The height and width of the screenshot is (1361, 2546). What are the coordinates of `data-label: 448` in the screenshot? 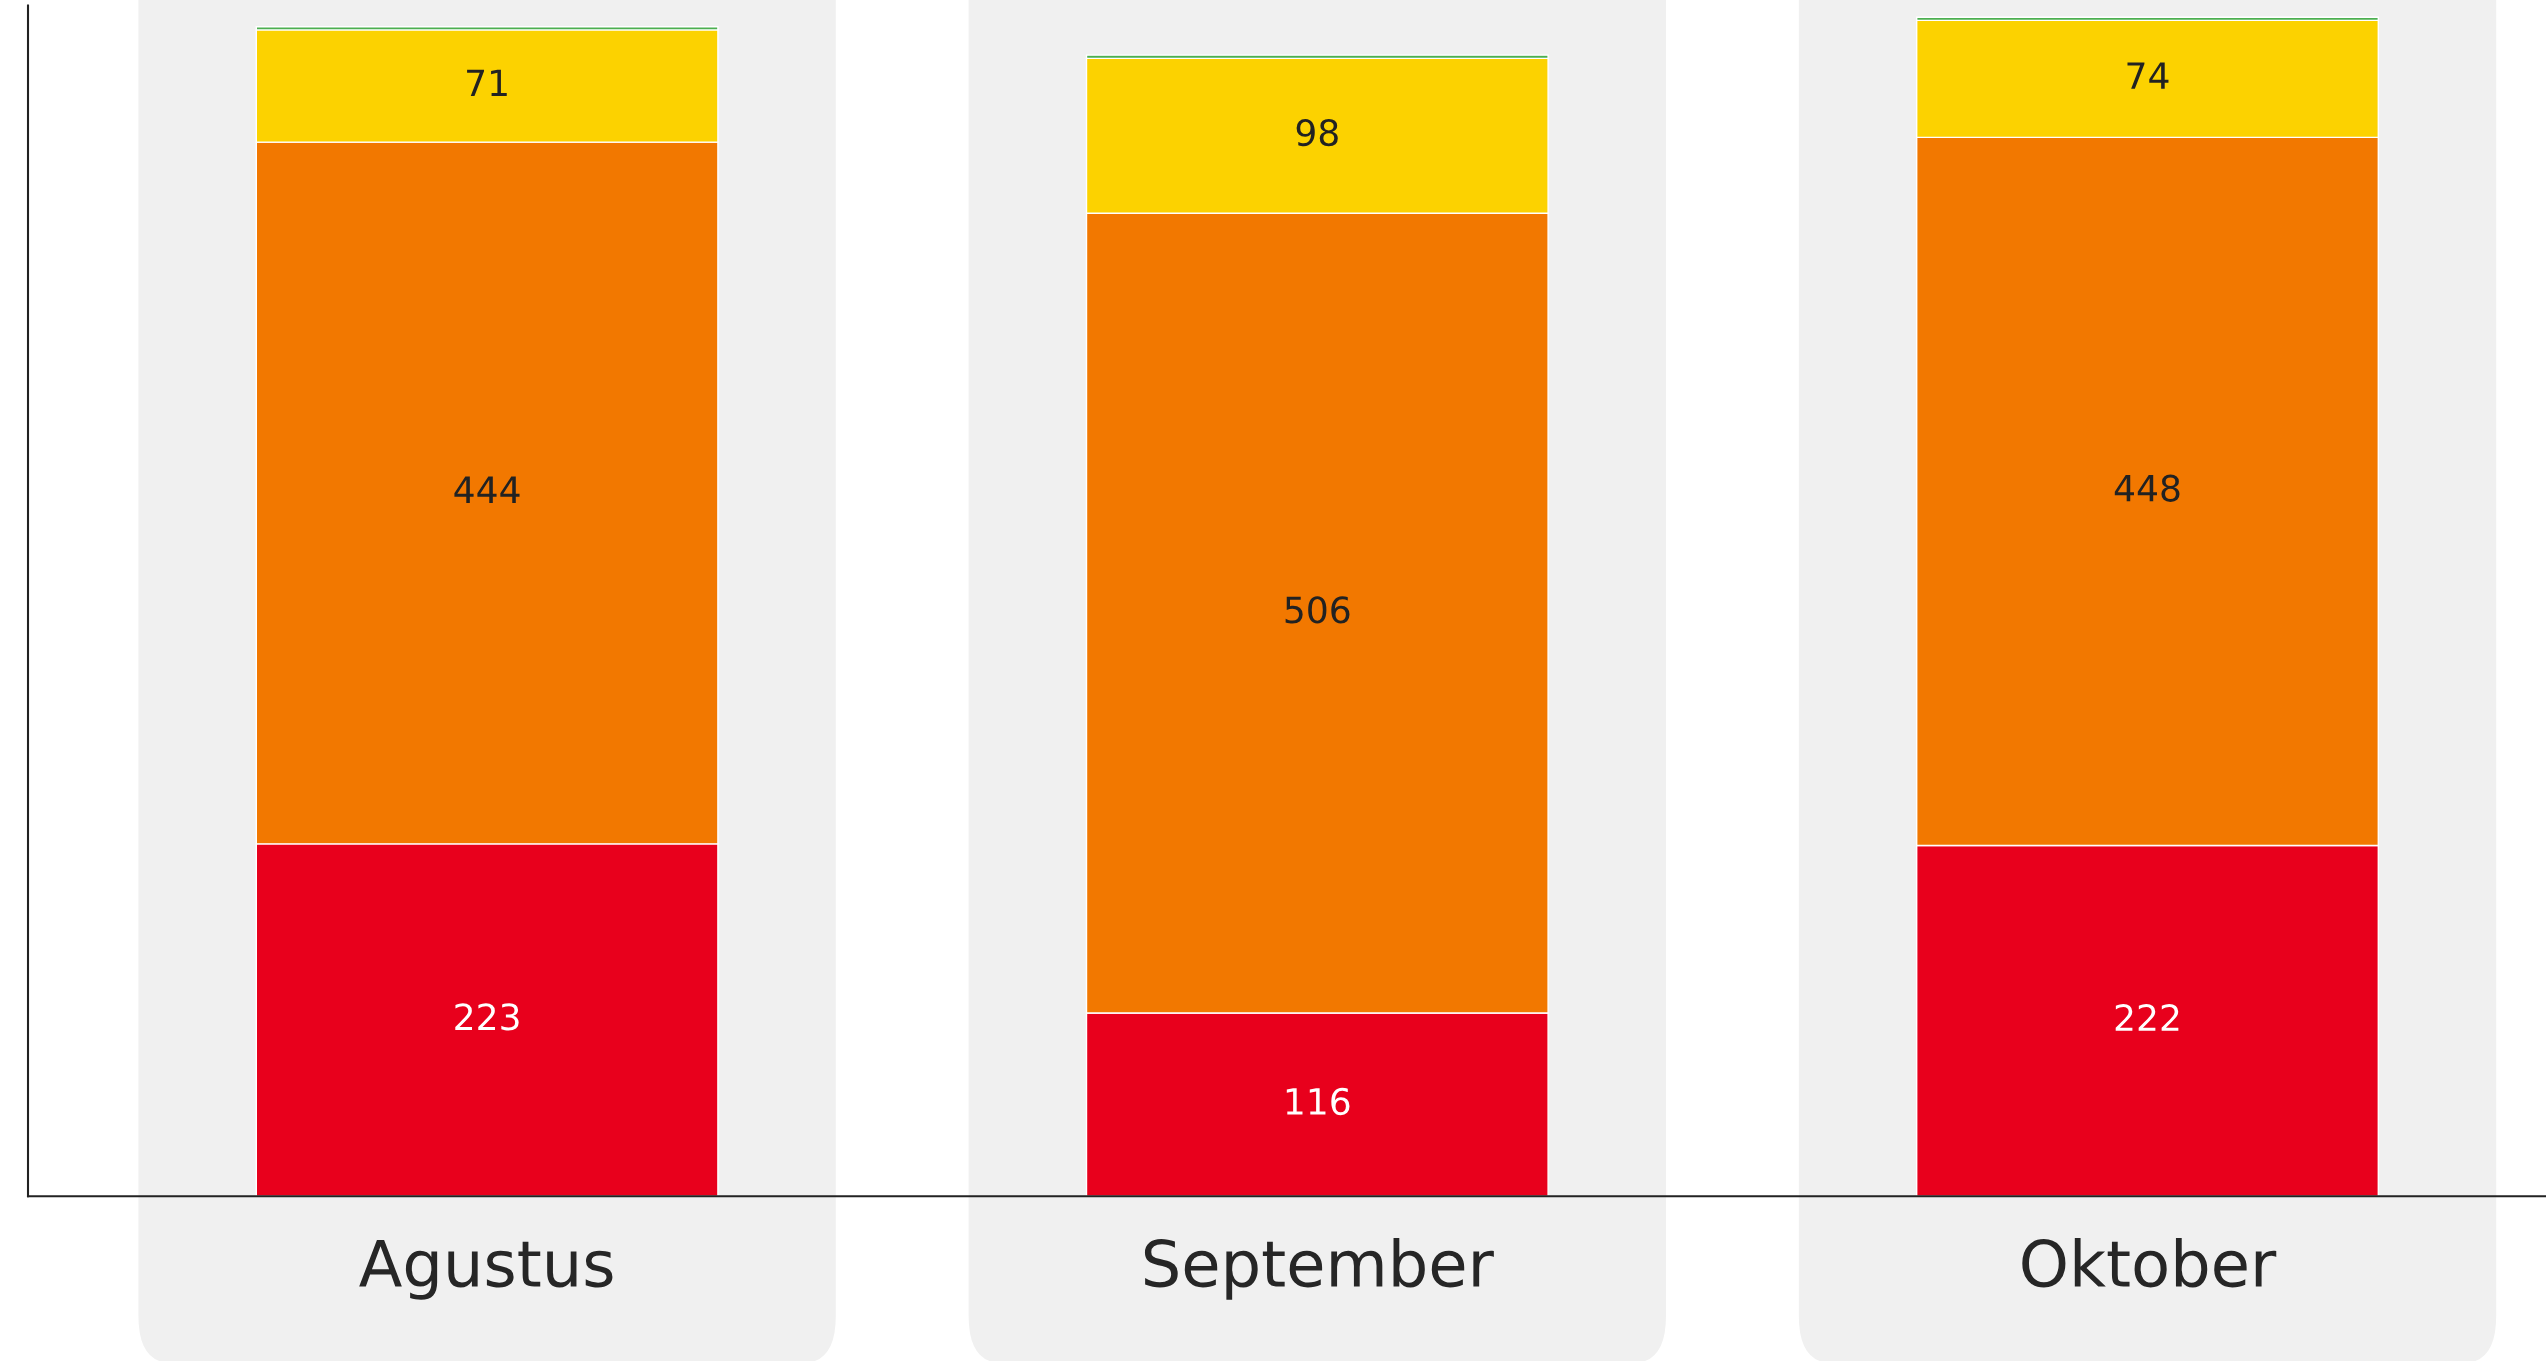 It's located at (2147, 488).